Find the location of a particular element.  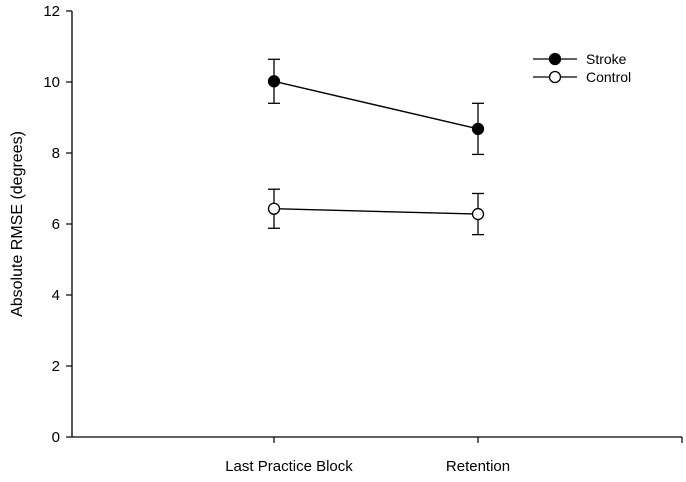

y-tick-label: 6 is located at coordinates (56, 224).